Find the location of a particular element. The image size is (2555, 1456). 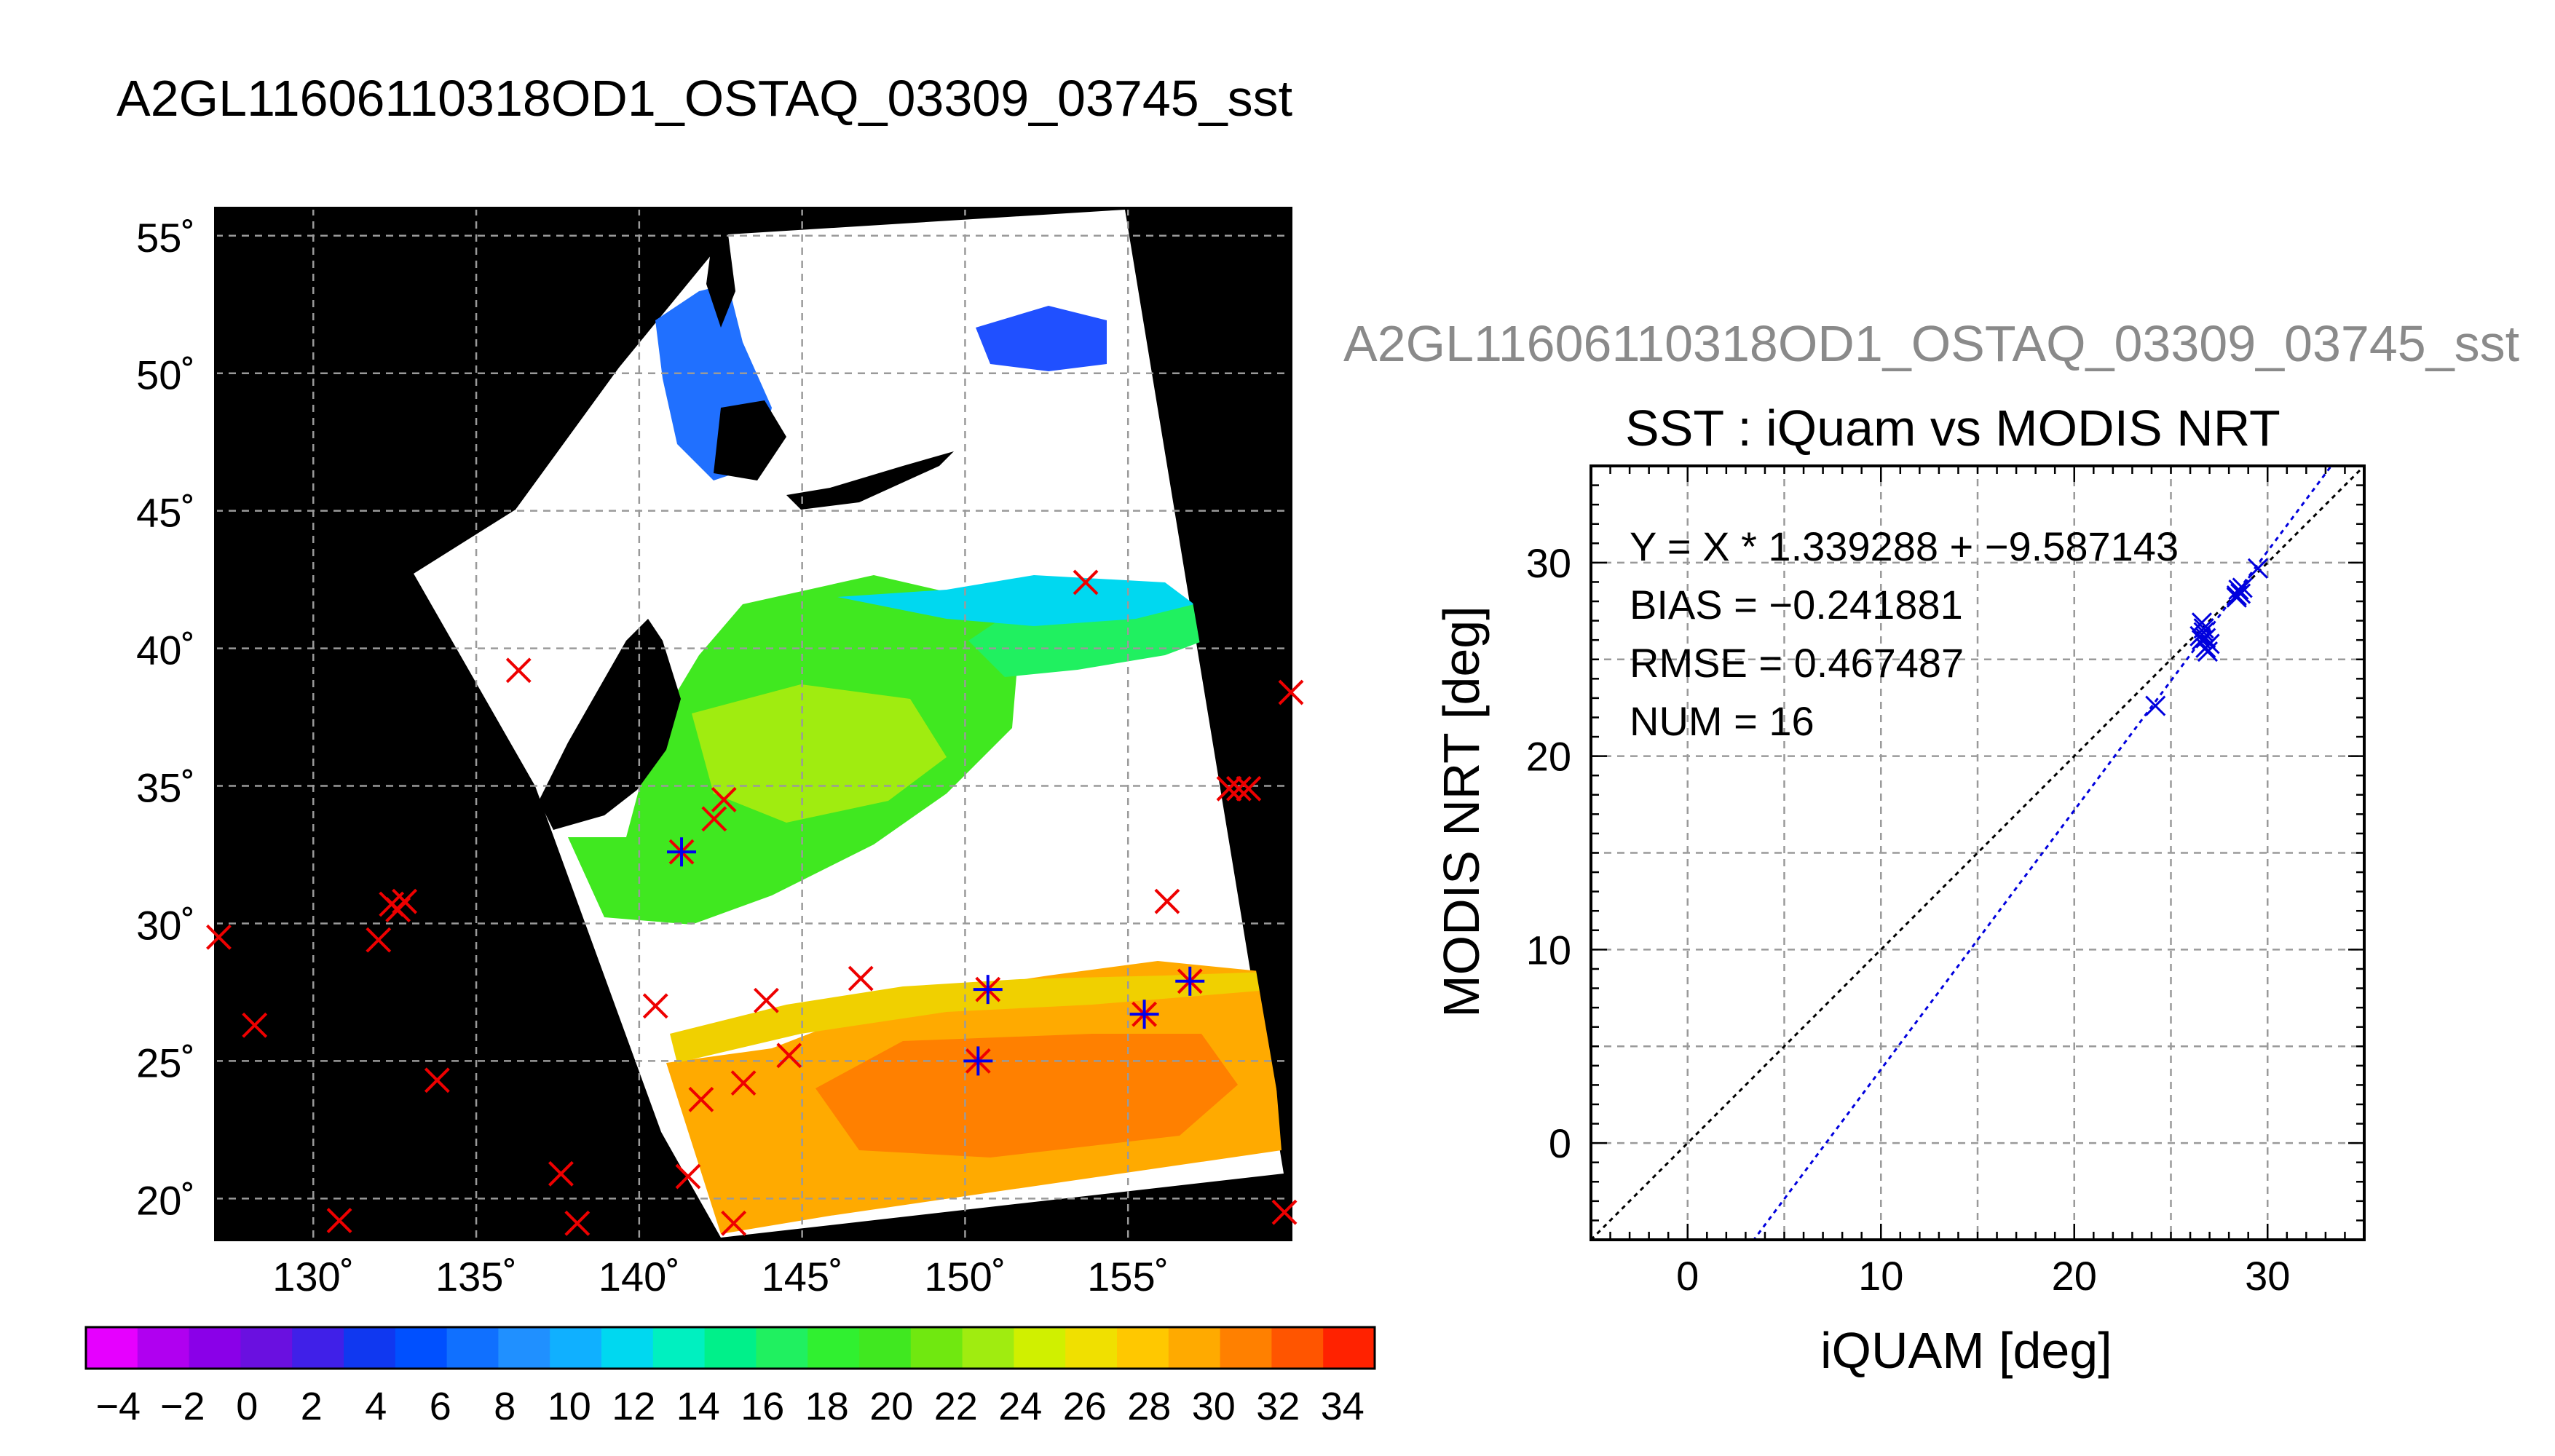

scatter-source-title: A2GL11606110318OD1_OSTAQ_03309_03745_sst is located at coordinates (1931, 343).